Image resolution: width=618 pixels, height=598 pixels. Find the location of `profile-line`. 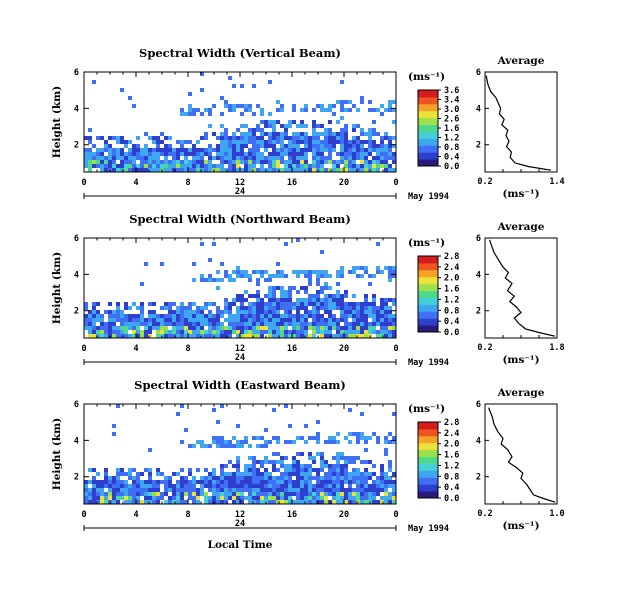

profile-line is located at coordinates (522, 455).